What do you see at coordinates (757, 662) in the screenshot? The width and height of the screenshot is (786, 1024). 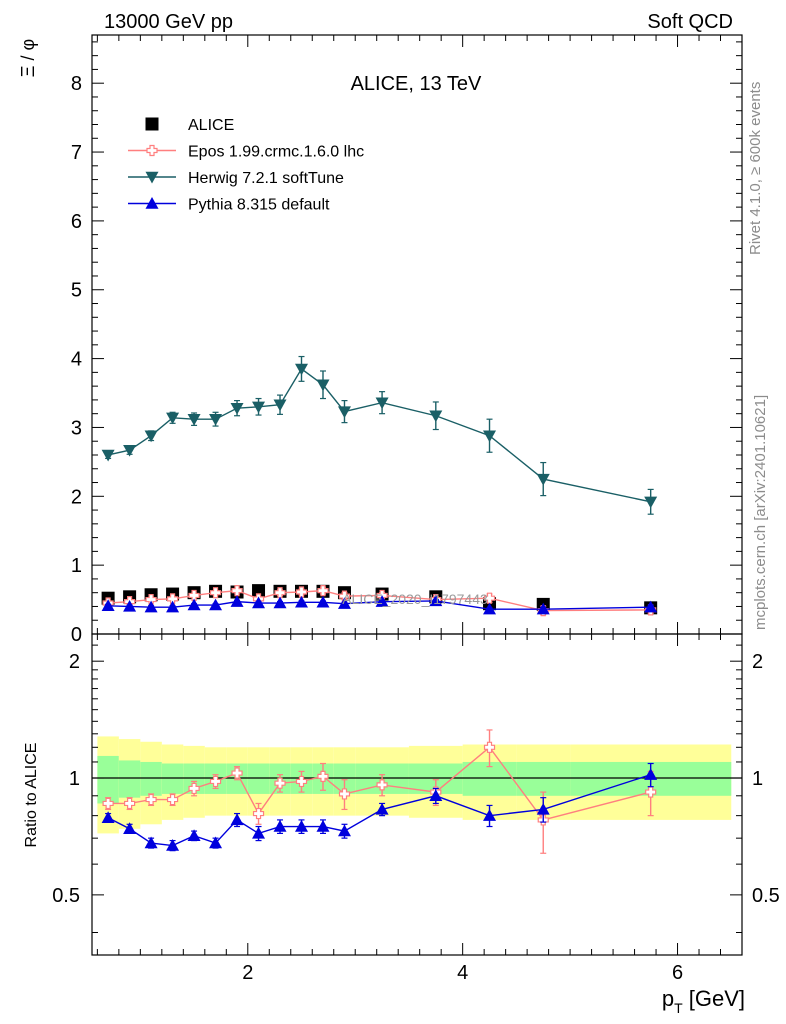 I see `ratio-y-tick-label-right: 2` at bounding box center [757, 662].